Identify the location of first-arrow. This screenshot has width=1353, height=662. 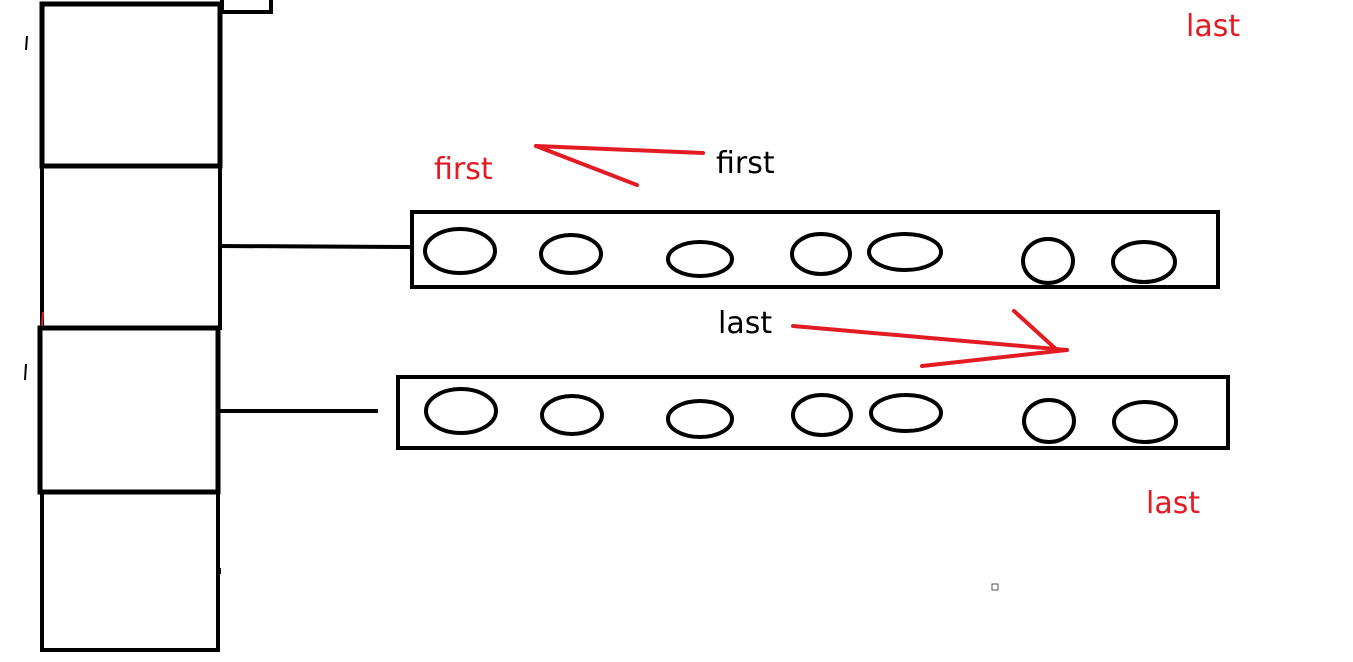
(619, 165).